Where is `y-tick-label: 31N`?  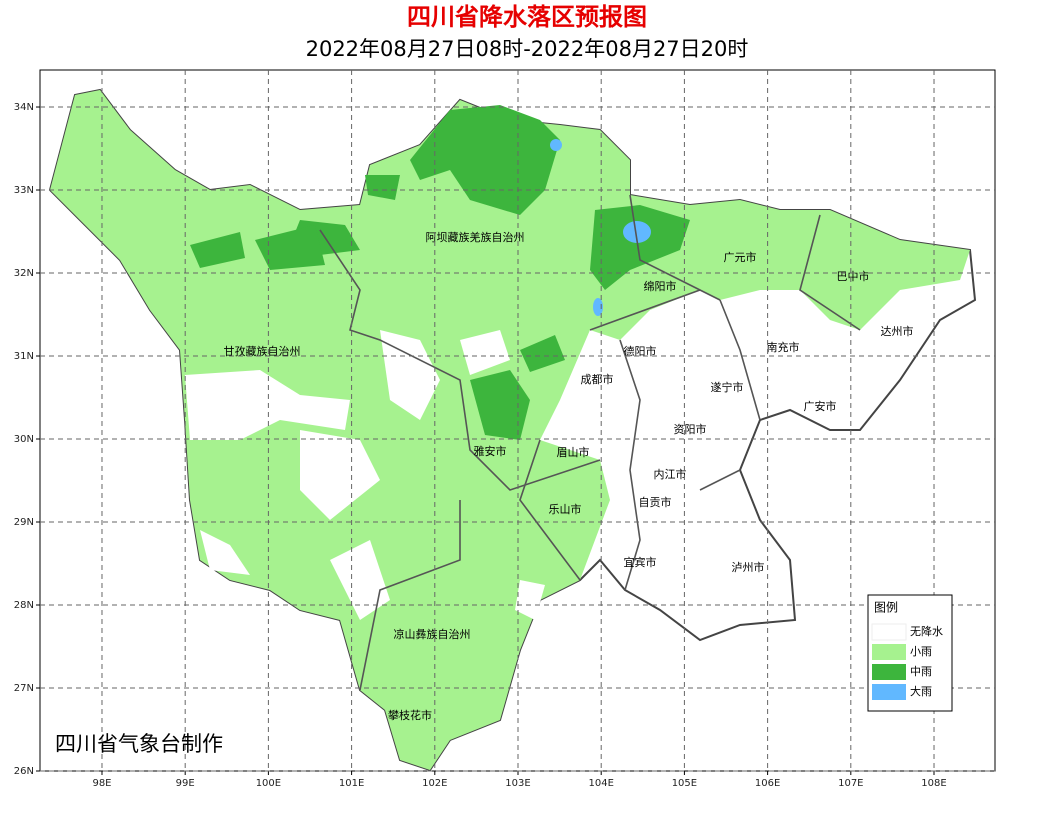 y-tick-label: 31N is located at coordinates (24, 356).